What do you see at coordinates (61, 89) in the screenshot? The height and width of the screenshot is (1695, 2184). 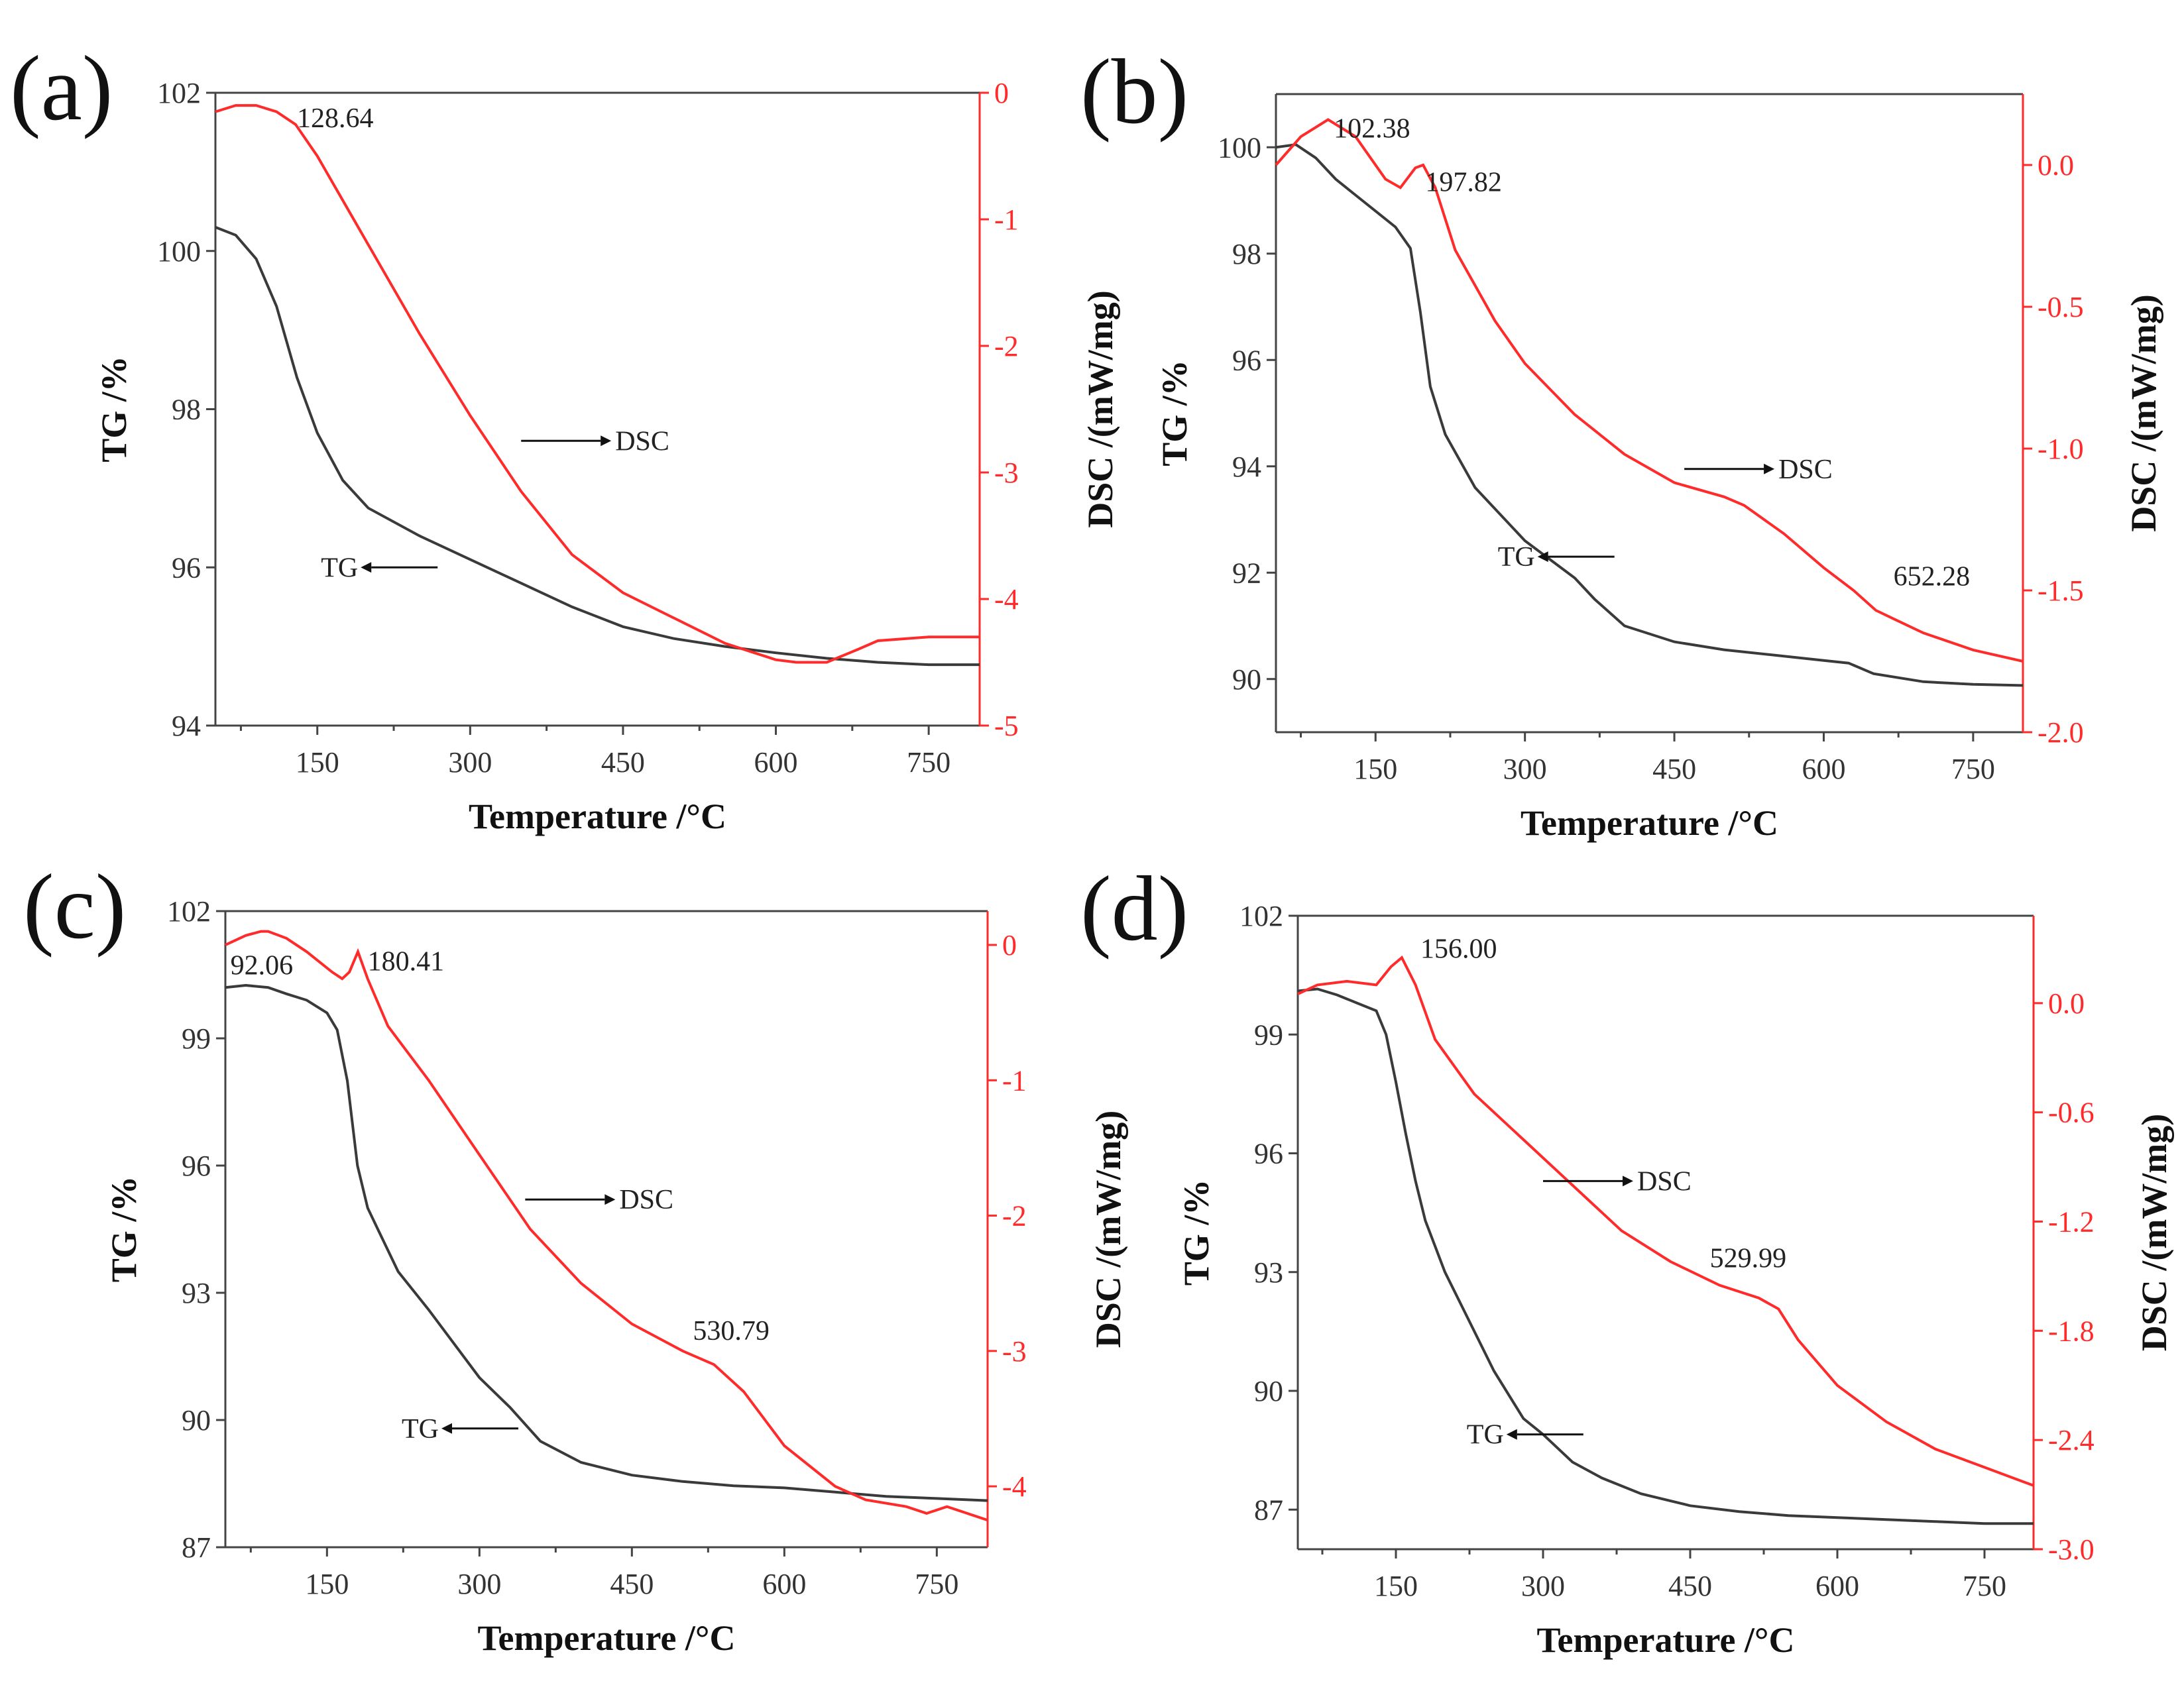 I see `panel-label: (a)` at bounding box center [61, 89].